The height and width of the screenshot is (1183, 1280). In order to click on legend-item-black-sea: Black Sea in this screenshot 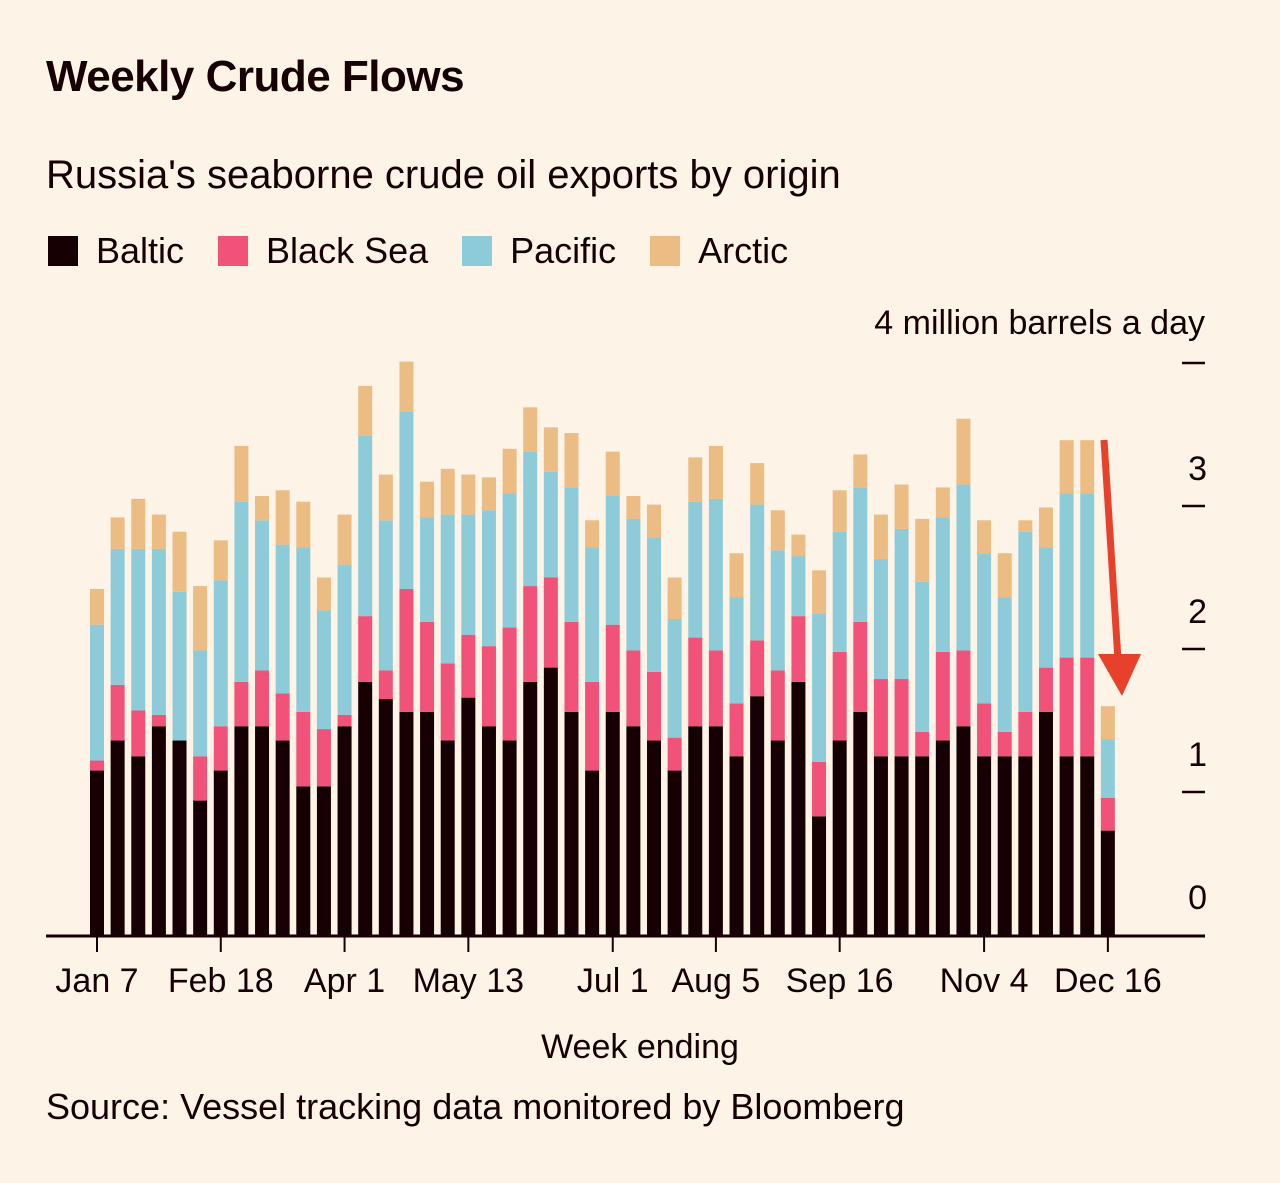, I will do `click(323, 251)`.